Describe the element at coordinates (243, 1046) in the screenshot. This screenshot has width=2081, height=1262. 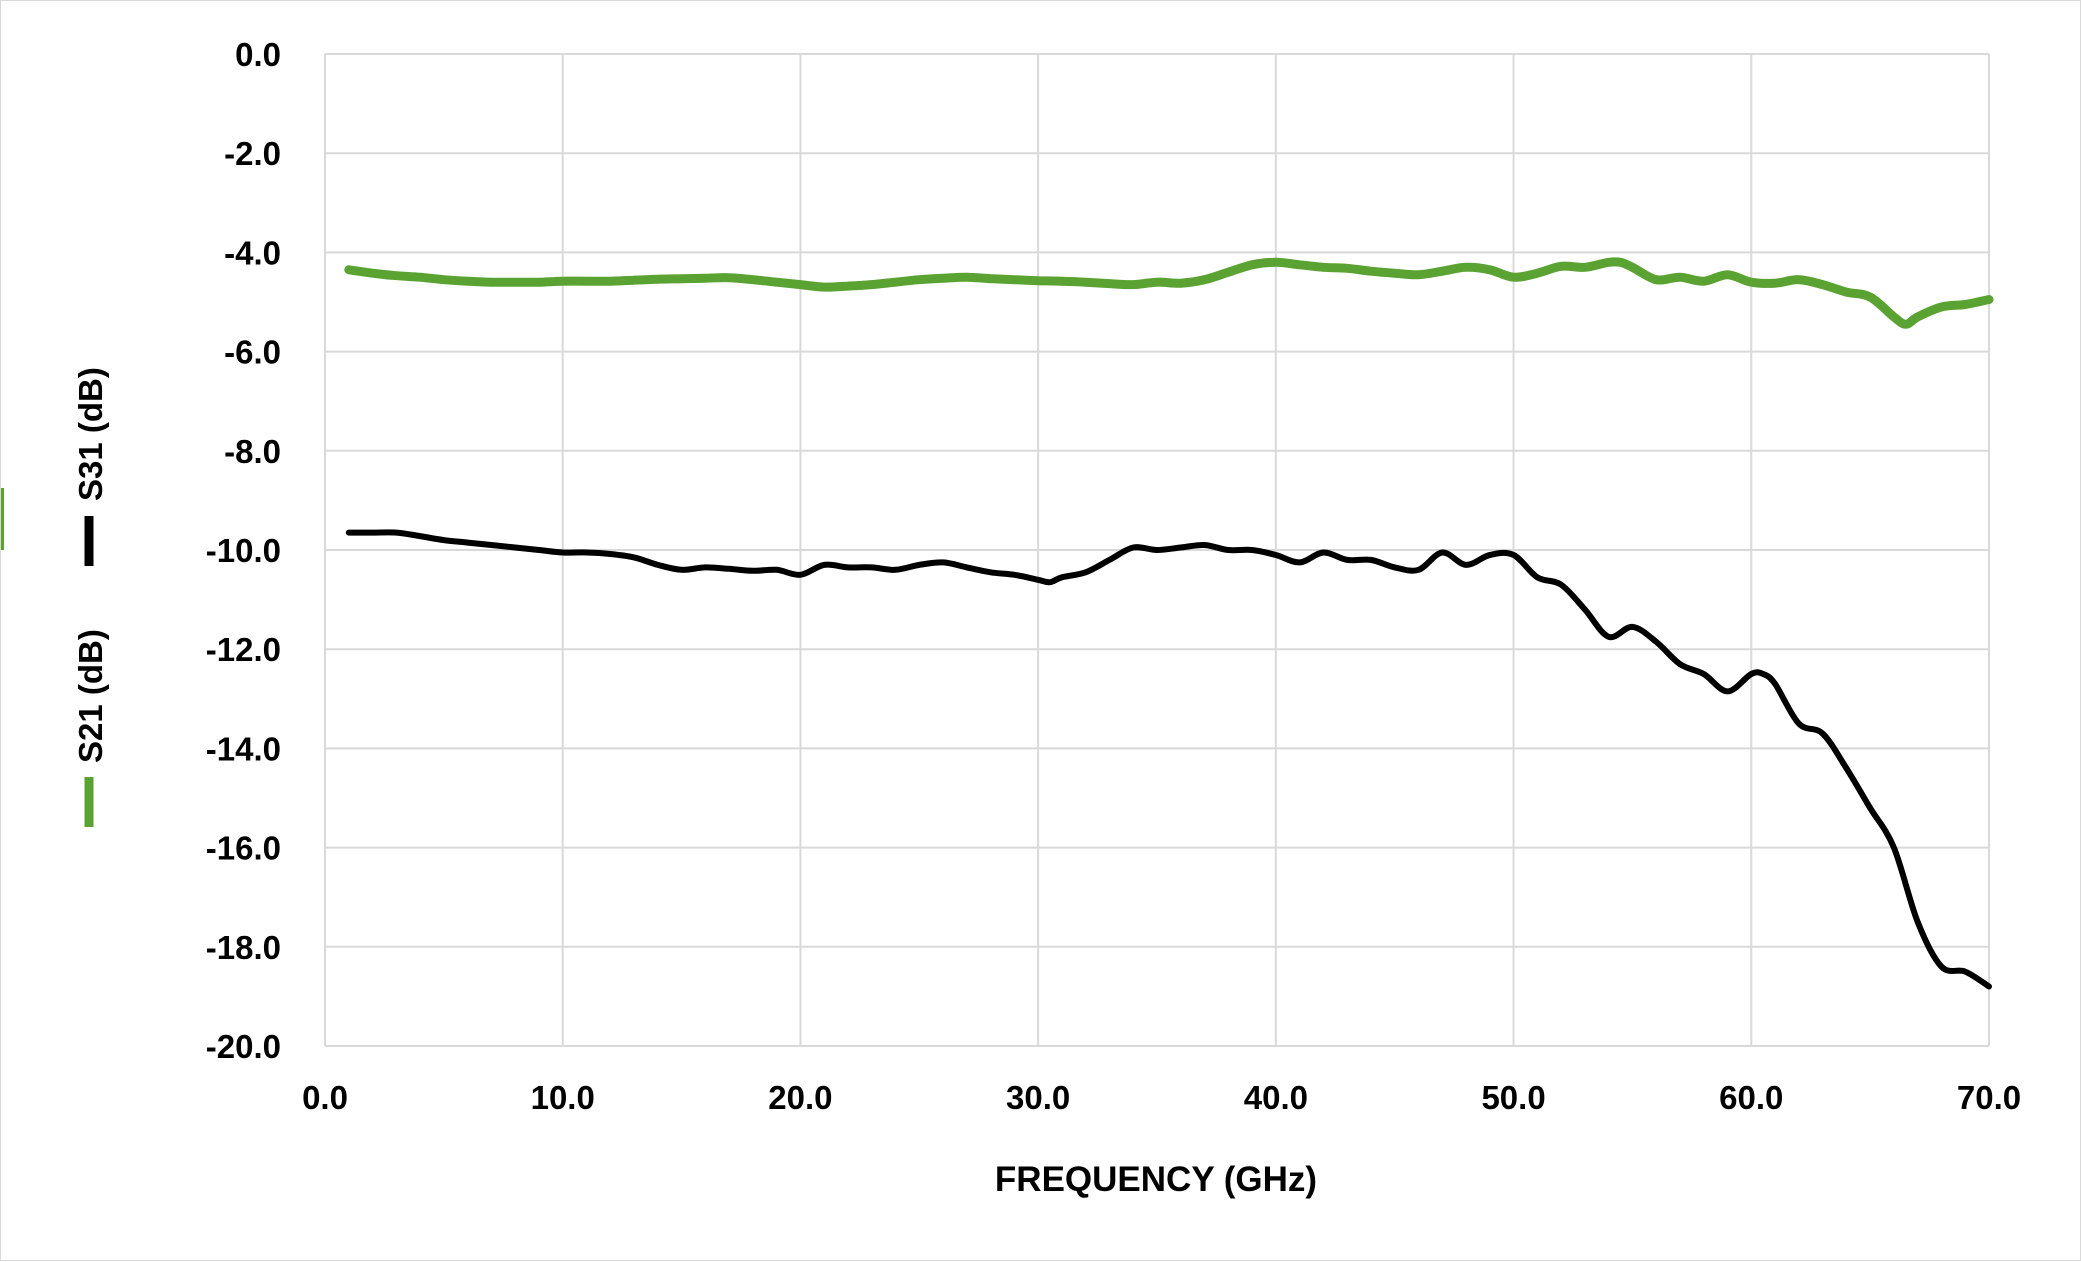
I see `y-tick-label: -20.0` at that location.